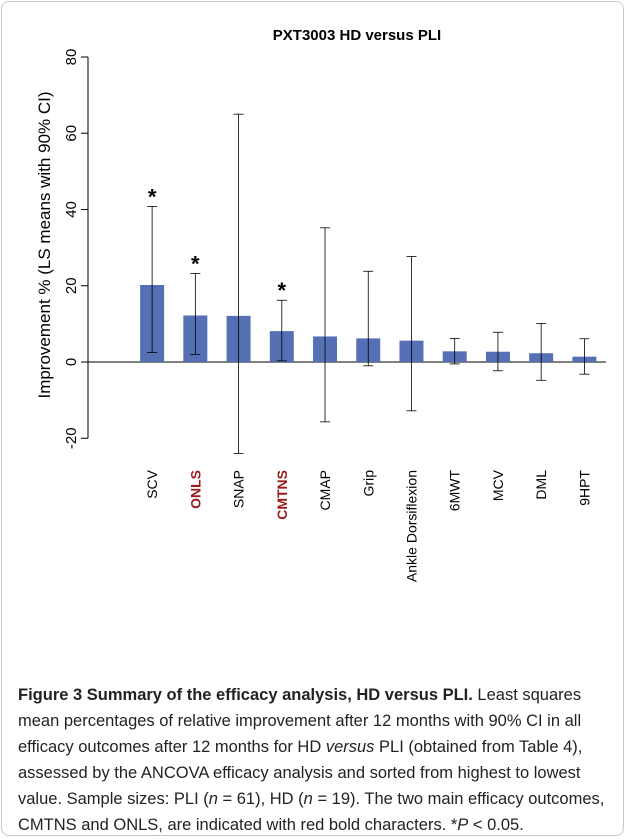  I want to click on x-tick-label: SNAP, so click(239, 489).